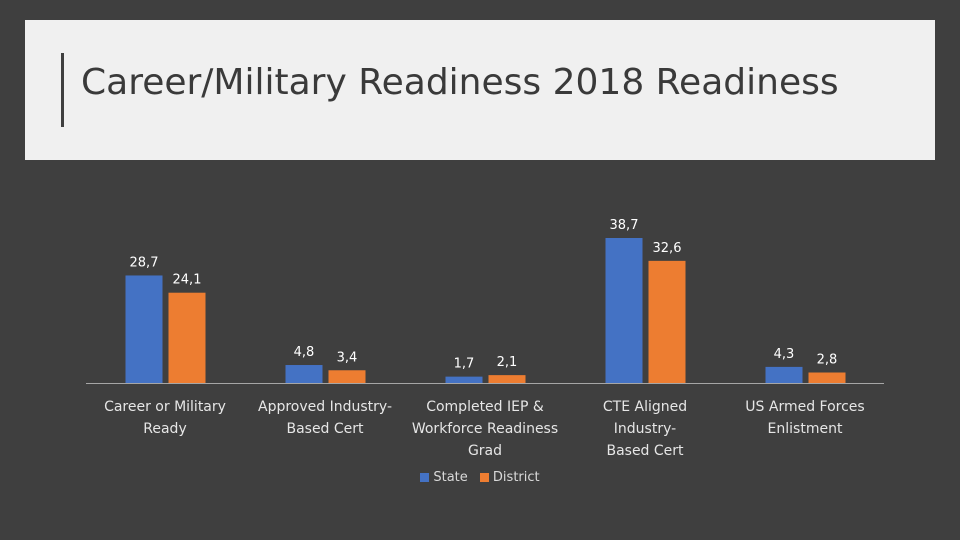 This screenshot has height=540, width=960. What do you see at coordinates (304, 352) in the screenshot?
I see `data-label-state-1: 4,8` at bounding box center [304, 352].